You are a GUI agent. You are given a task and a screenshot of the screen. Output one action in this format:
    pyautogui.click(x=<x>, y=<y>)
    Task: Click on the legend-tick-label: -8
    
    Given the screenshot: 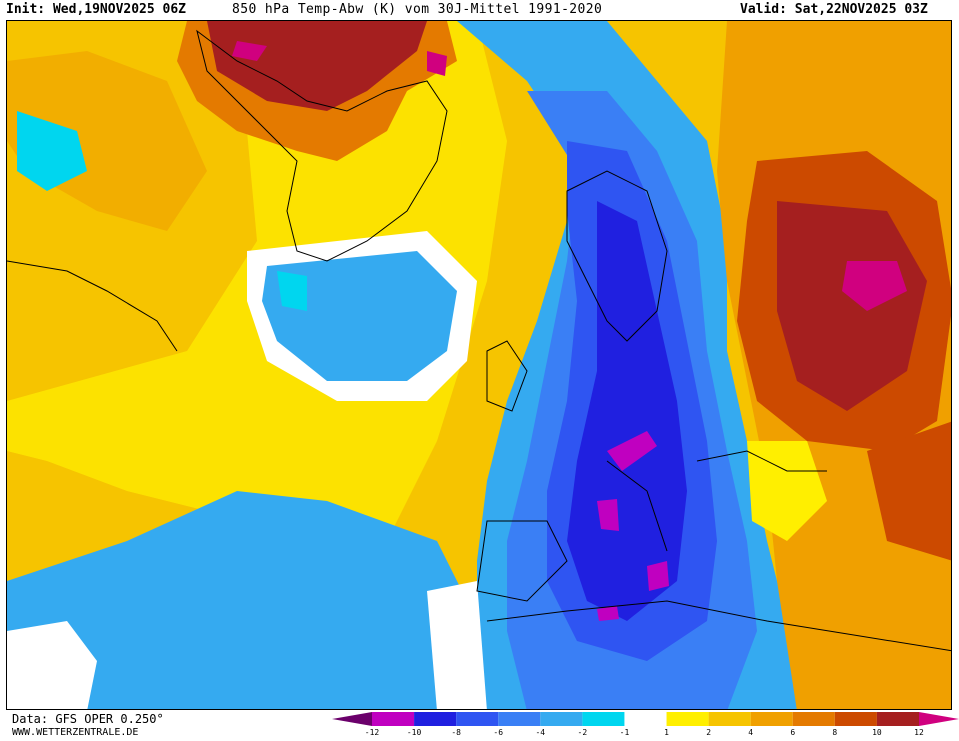 What is the action you would take?
    pyautogui.click(x=456, y=732)
    